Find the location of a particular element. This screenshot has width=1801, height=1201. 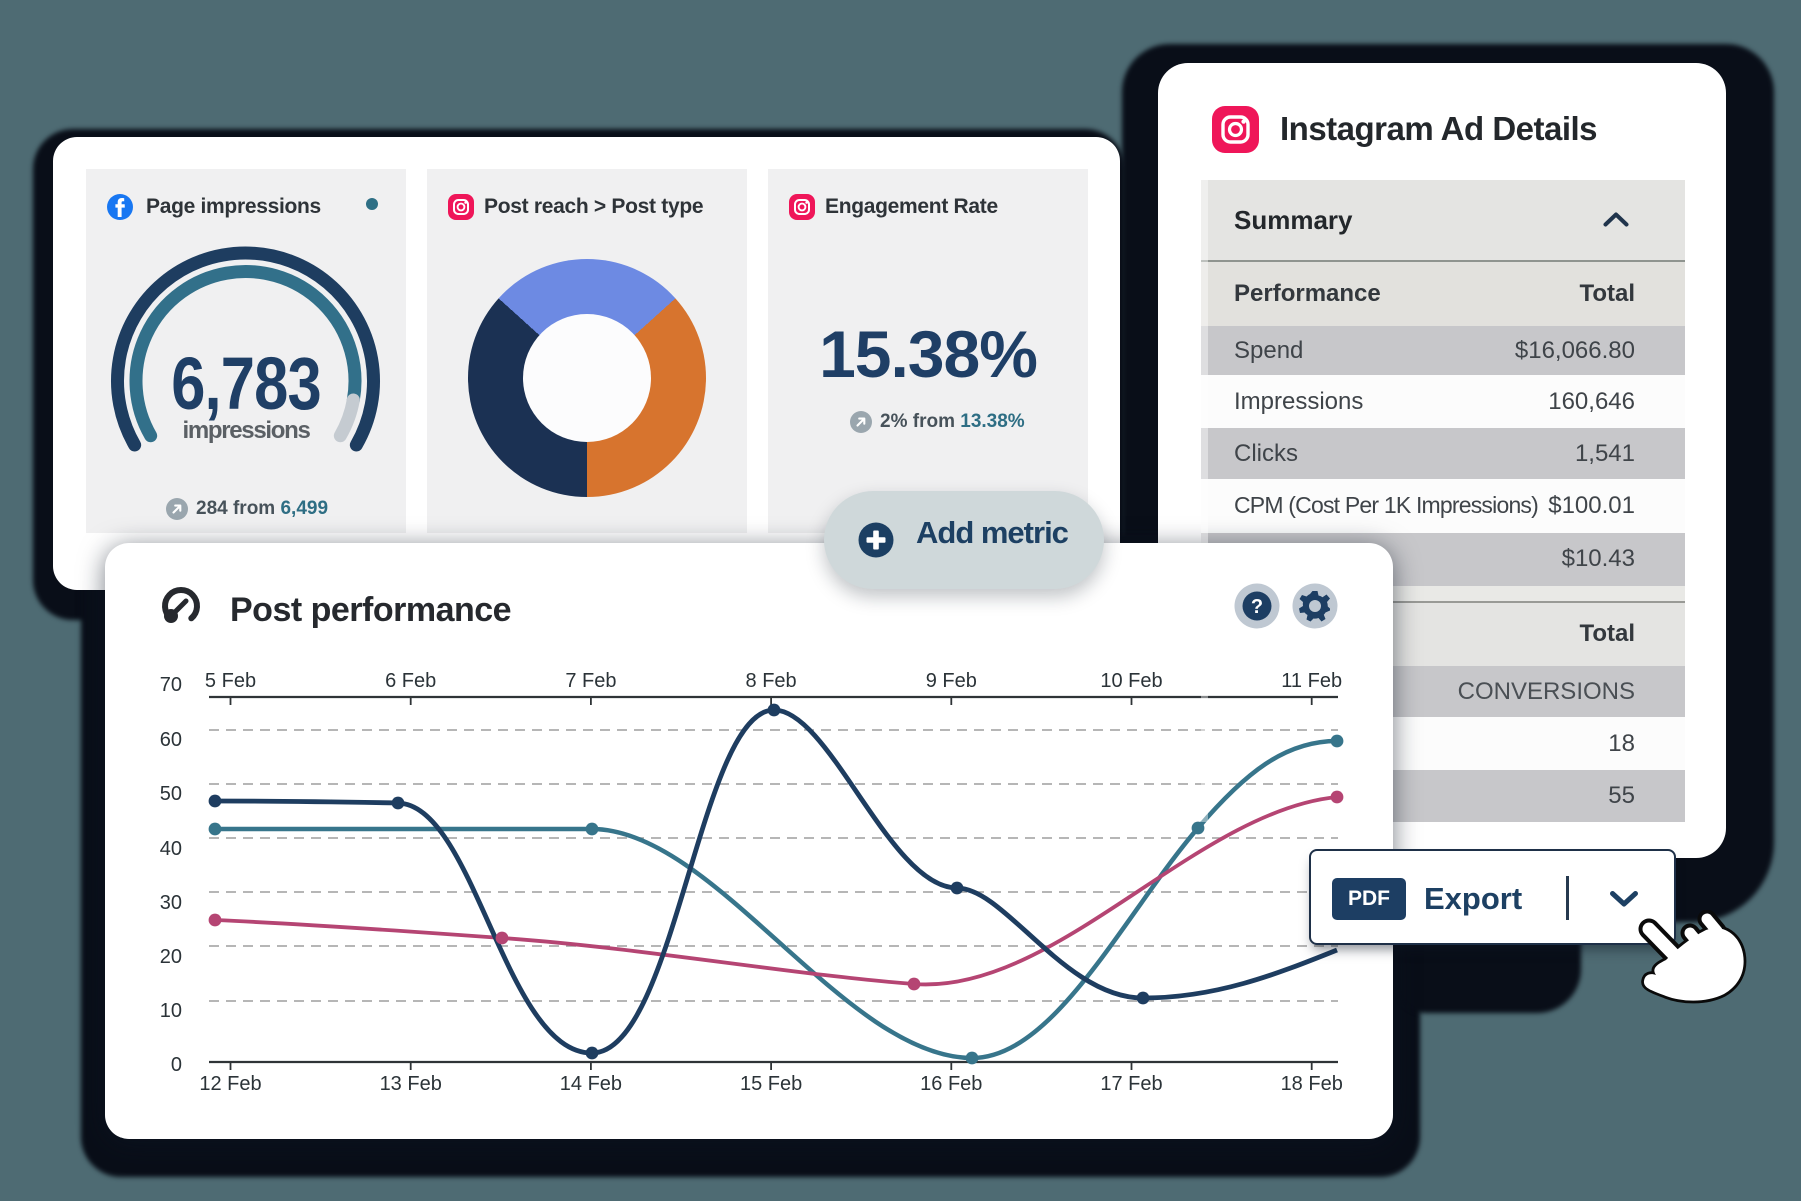

svg-text: 40 is located at coordinates (171, 849).